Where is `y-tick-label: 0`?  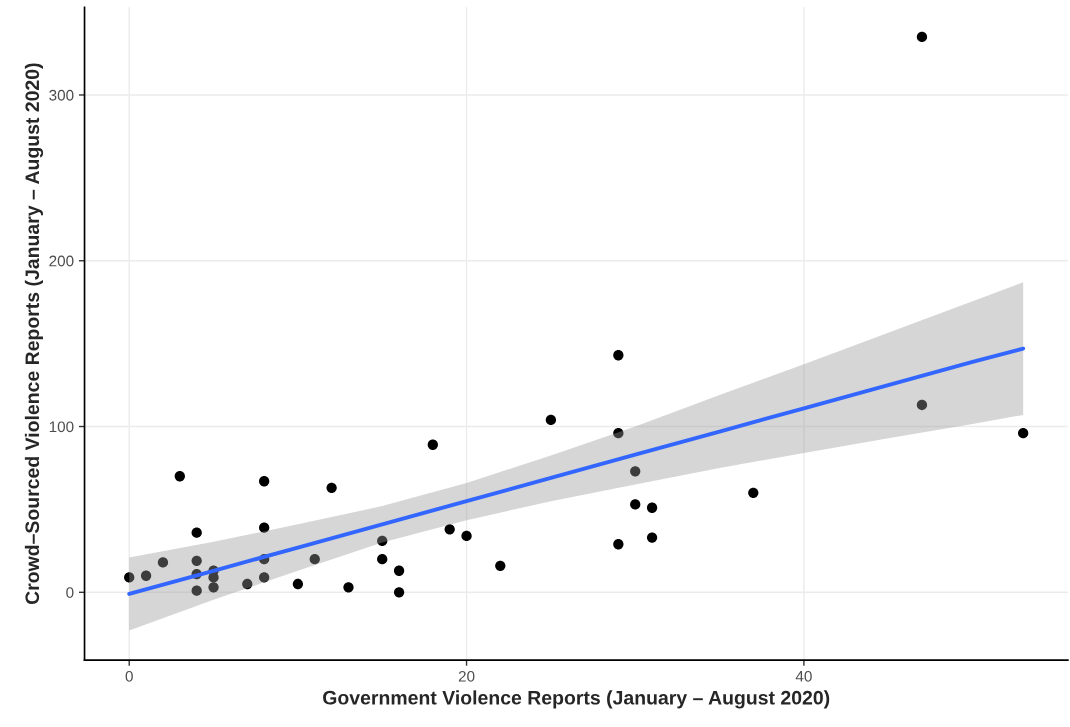
y-tick-label: 0 is located at coordinates (70, 592).